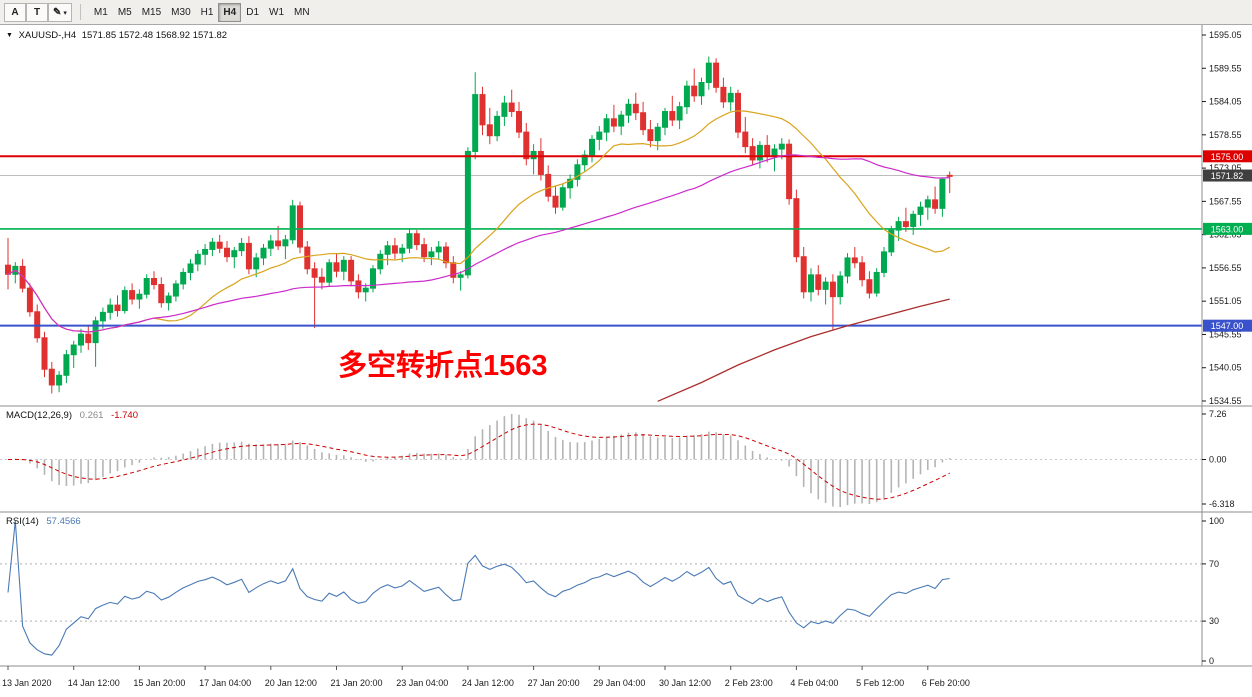 This screenshot has height=697, width=1252. Describe the element at coordinates (1225, 334) in the screenshot. I see `svg-text: 1545.55` at that location.